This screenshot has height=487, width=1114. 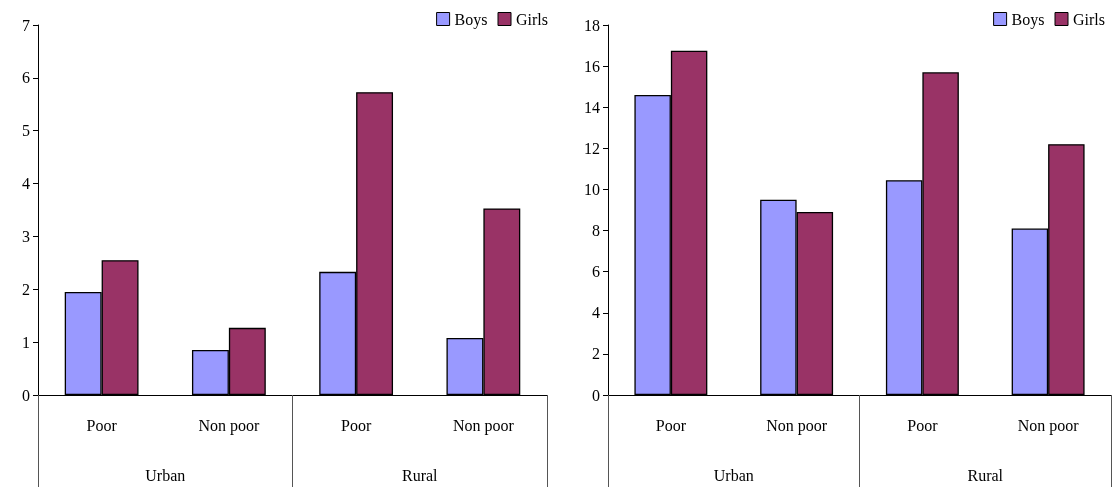 What do you see at coordinates (596, 231) in the screenshot?
I see `y-tick-label: 8` at bounding box center [596, 231].